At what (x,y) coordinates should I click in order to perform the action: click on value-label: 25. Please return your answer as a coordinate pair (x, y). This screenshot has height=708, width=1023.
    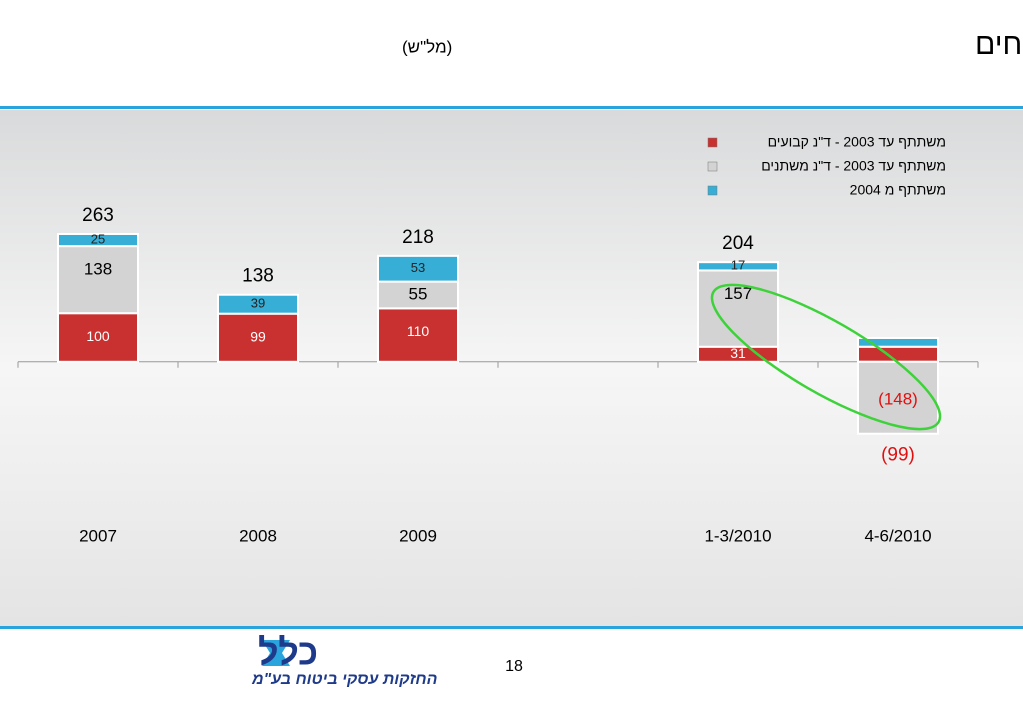
    Looking at the image, I should click on (98, 238).